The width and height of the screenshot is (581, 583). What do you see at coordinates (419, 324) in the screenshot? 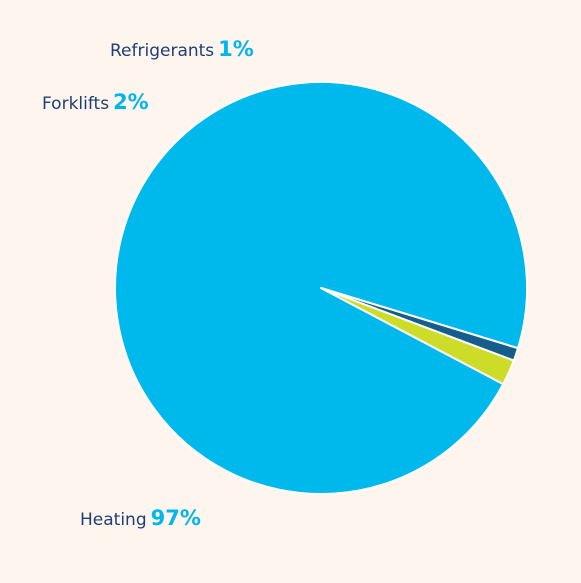
I see `pie-slice-refrigerants` at bounding box center [419, 324].